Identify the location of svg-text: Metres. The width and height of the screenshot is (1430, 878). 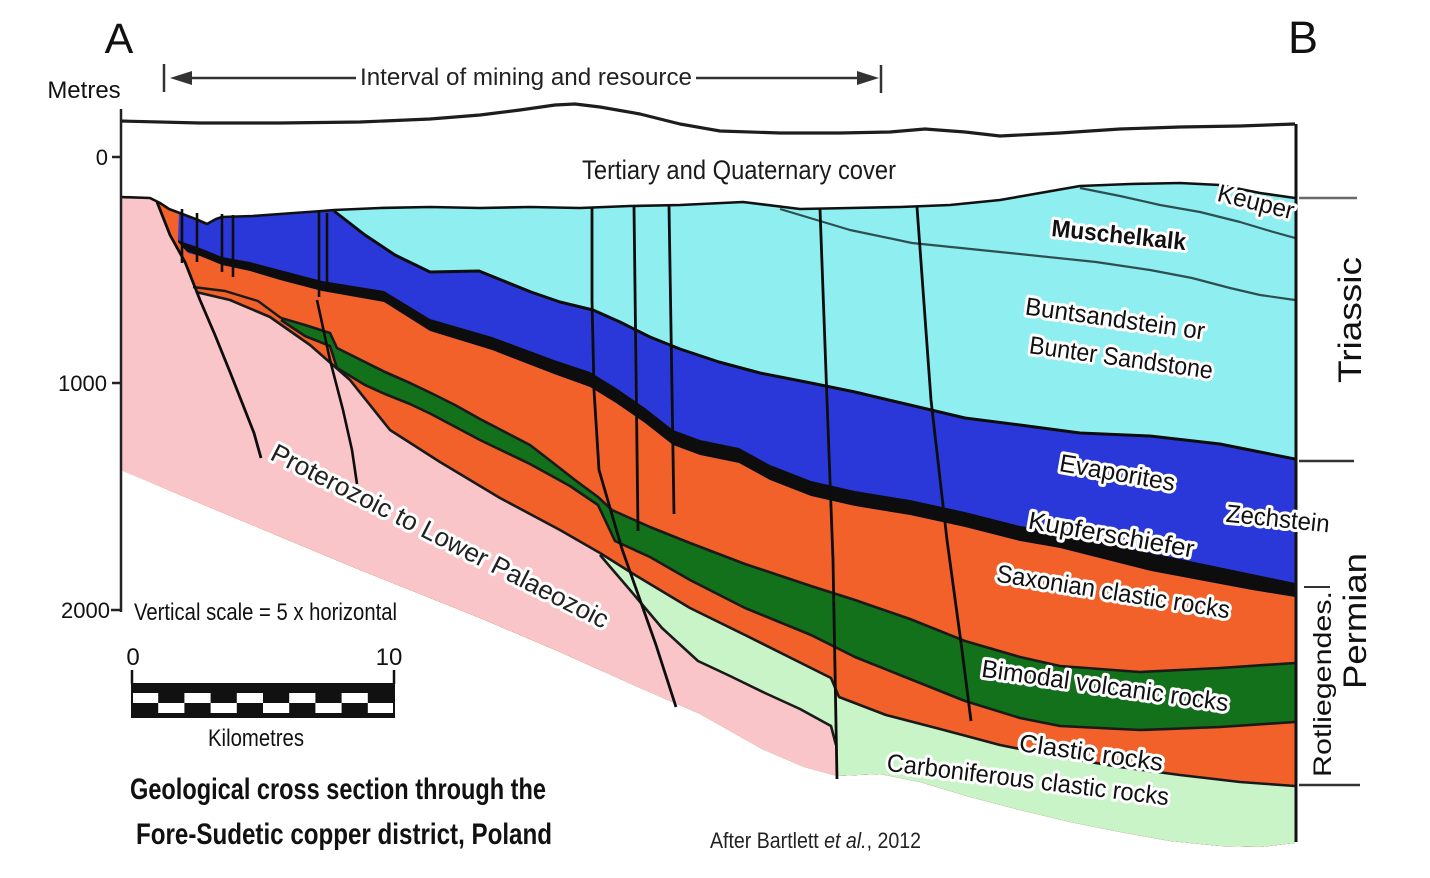
(83, 90).